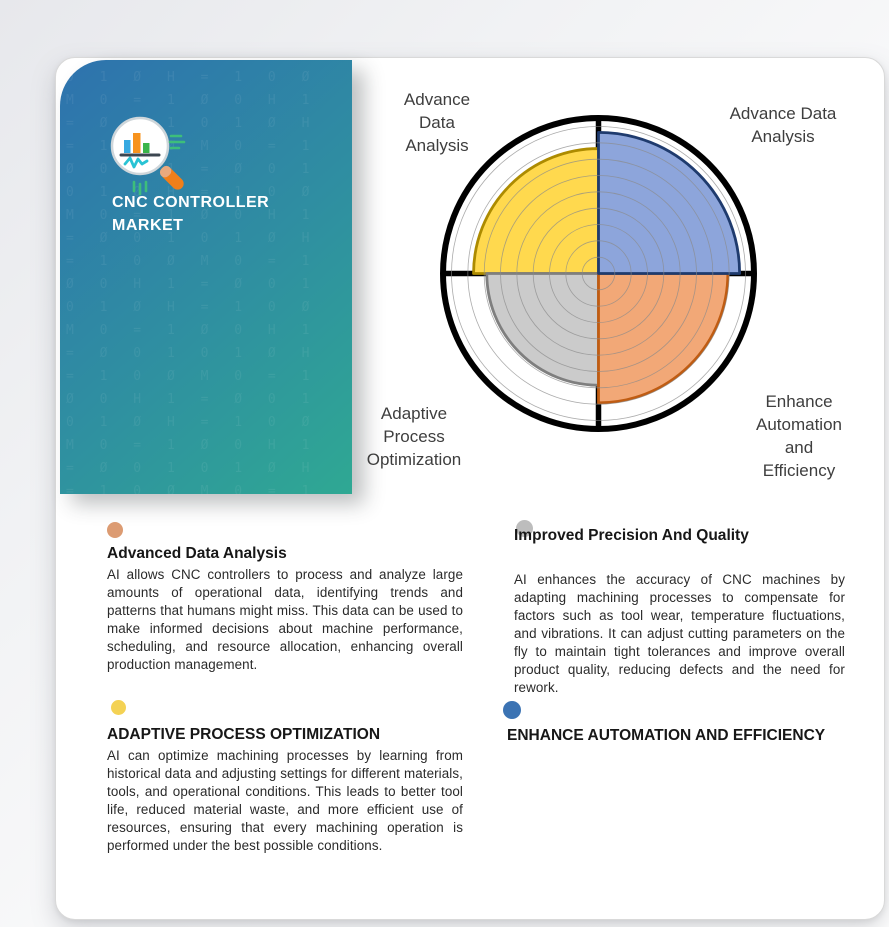  What do you see at coordinates (244, 734) in the screenshot?
I see `info-heading: ADAPTIVE PROCESS OPTIMIZATION` at bounding box center [244, 734].